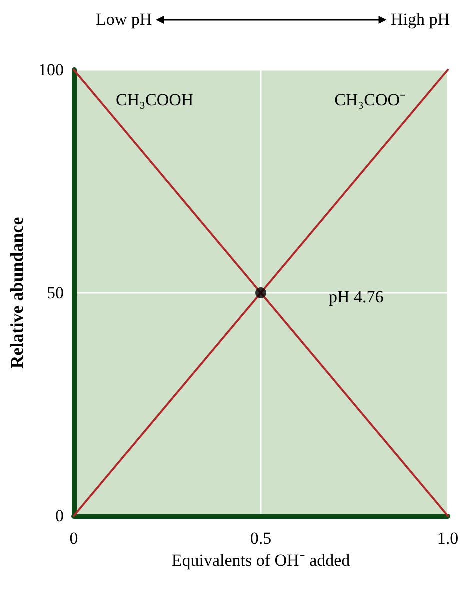  What do you see at coordinates (51, 70) in the screenshot?
I see `y-tick-label: 100` at bounding box center [51, 70].